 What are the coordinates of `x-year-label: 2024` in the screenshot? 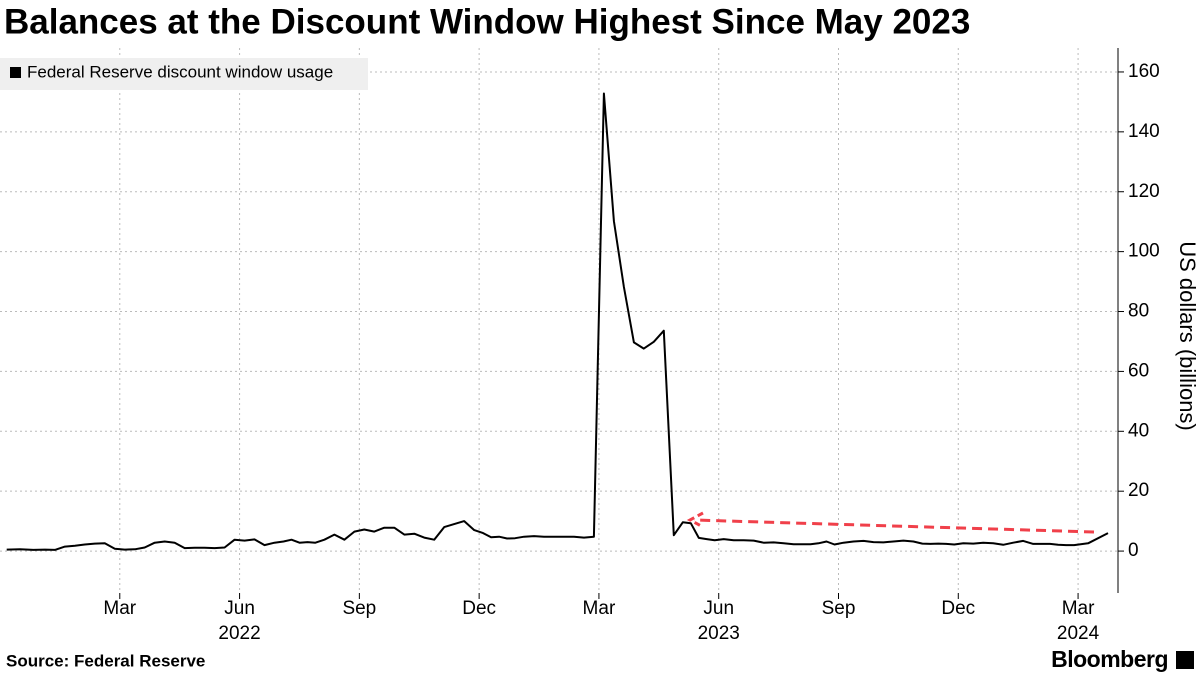 It's located at (1078, 633).